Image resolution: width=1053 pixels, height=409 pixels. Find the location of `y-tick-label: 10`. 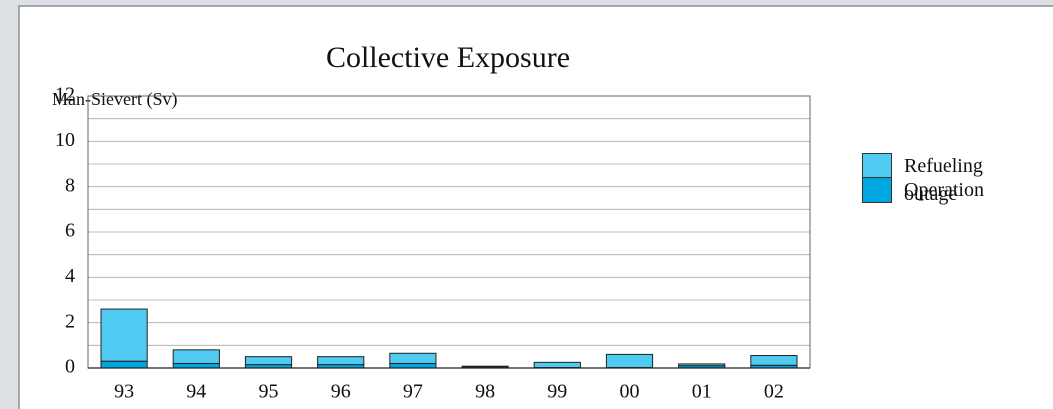

y-tick-label: 10 is located at coordinates (65, 140).